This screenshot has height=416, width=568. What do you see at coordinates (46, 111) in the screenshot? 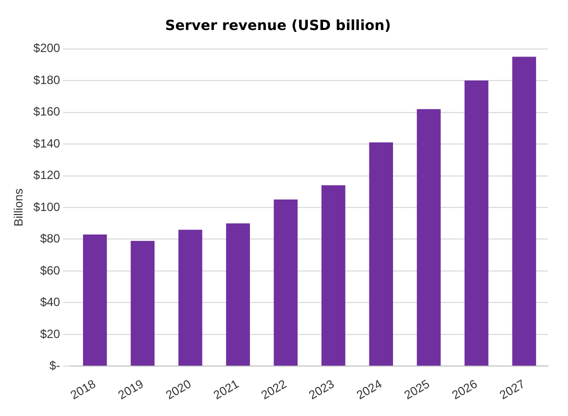
I see `y-tick-label: $160` at bounding box center [46, 111].